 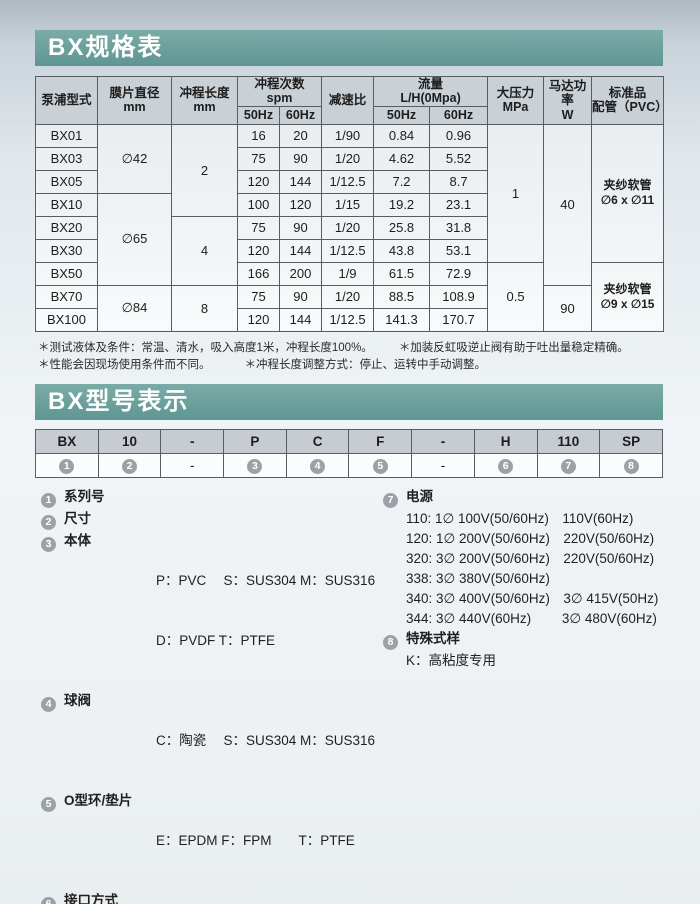 What do you see at coordinates (77, 518) in the screenshot?
I see `legend-label: 尺寸` at bounding box center [77, 518].